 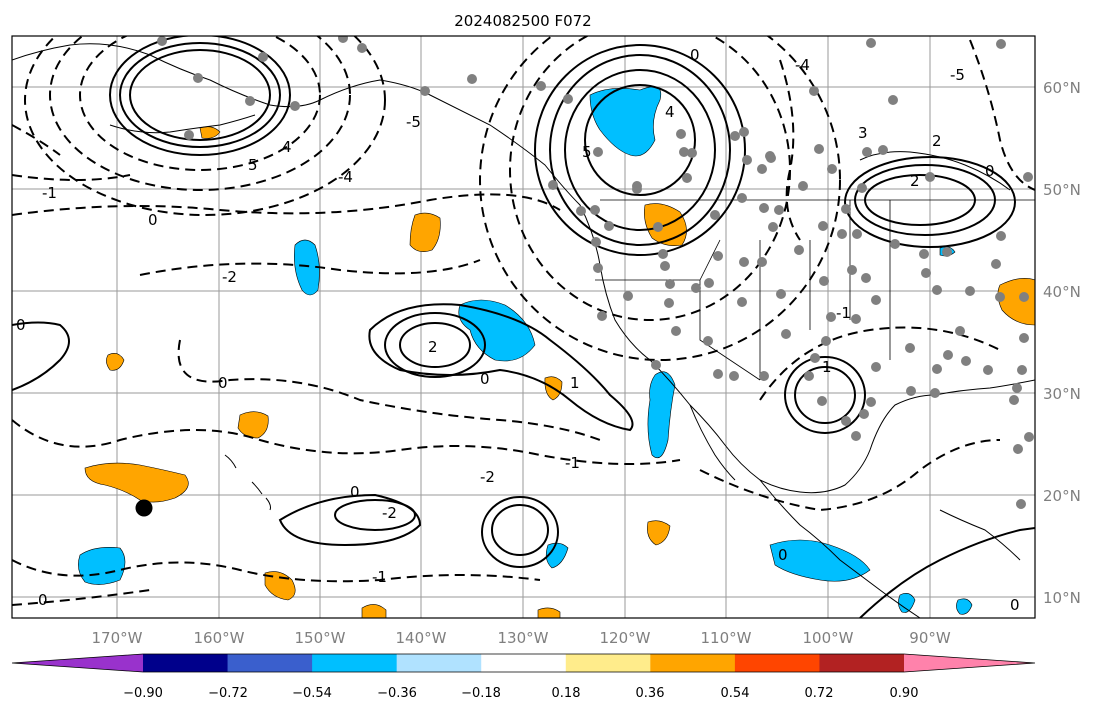 I want to click on lon-label-120w: 120°W, so click(x=625, y=638).